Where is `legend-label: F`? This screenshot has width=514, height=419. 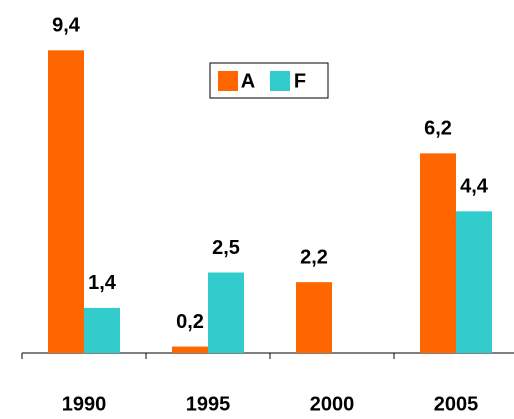 legend-label: F is located at coordinates (300, 81).